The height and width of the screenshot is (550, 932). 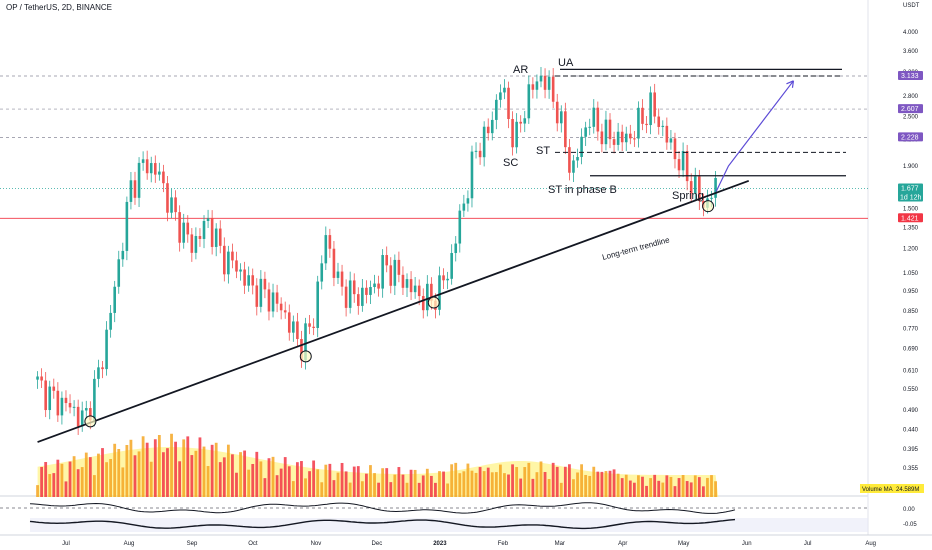 I want to click on y-tick-label: 0.440, so click(x=911, y=430).